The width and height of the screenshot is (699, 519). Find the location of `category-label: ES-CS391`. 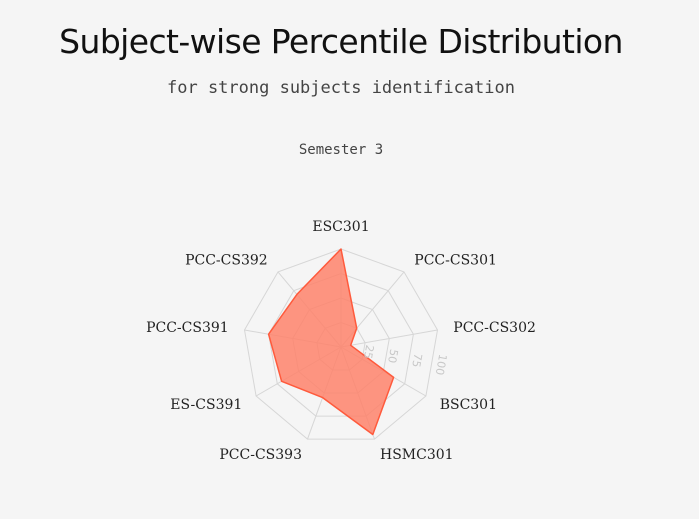

category-label: ES-CS391 is located at coordinates (206, 405).